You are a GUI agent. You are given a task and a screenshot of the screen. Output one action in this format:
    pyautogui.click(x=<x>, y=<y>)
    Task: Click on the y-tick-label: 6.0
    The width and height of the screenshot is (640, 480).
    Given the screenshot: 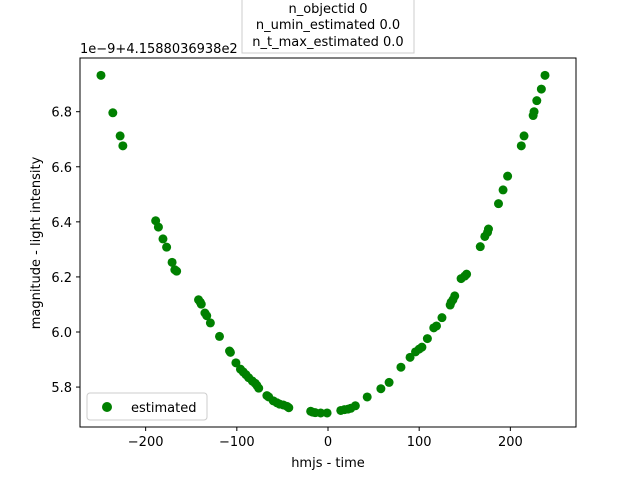 What is the action you would take?
    pyautogui.click(x=61, y=333)
    